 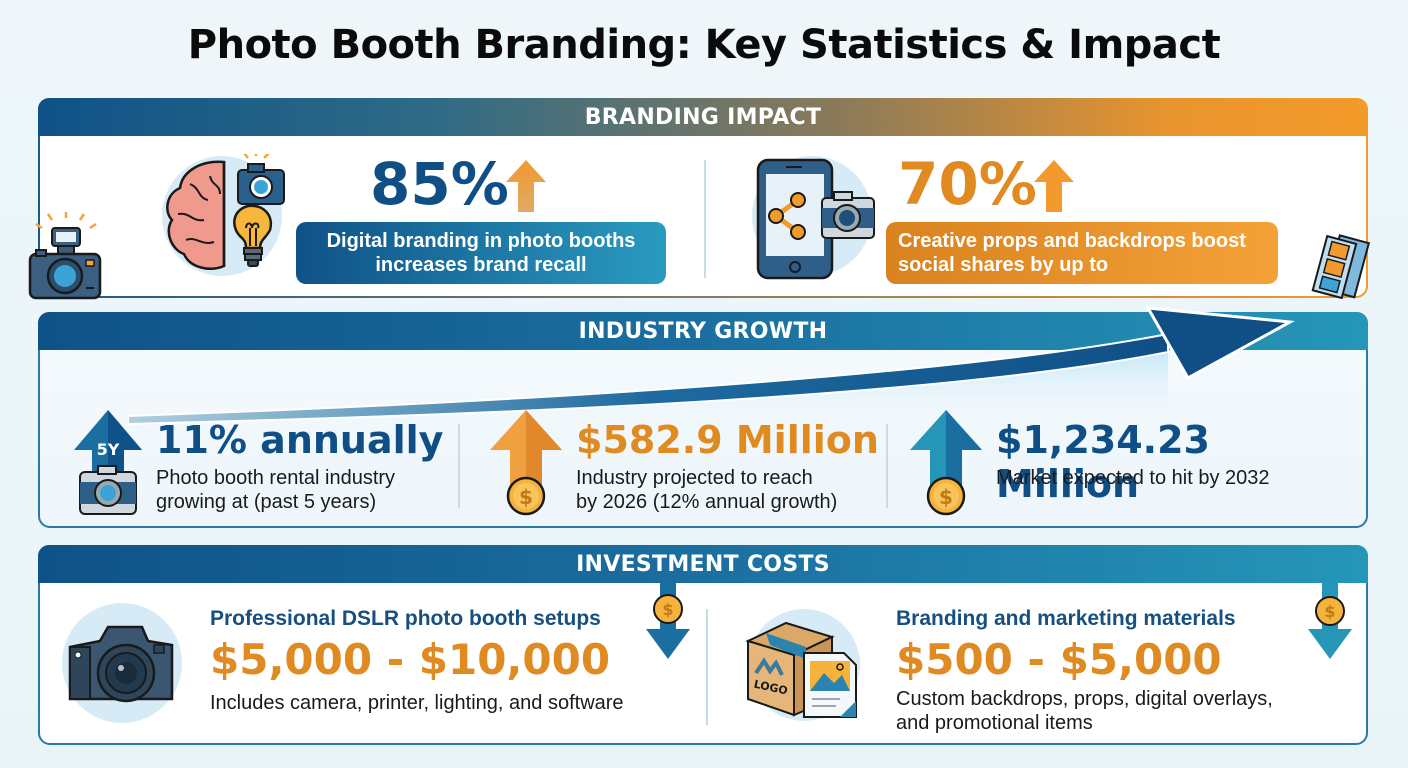 What do you see at coordinates (226, 216) in the screenshot?
I see `brain-lightbulb-camera-icon` at bounding box center [226, 216].